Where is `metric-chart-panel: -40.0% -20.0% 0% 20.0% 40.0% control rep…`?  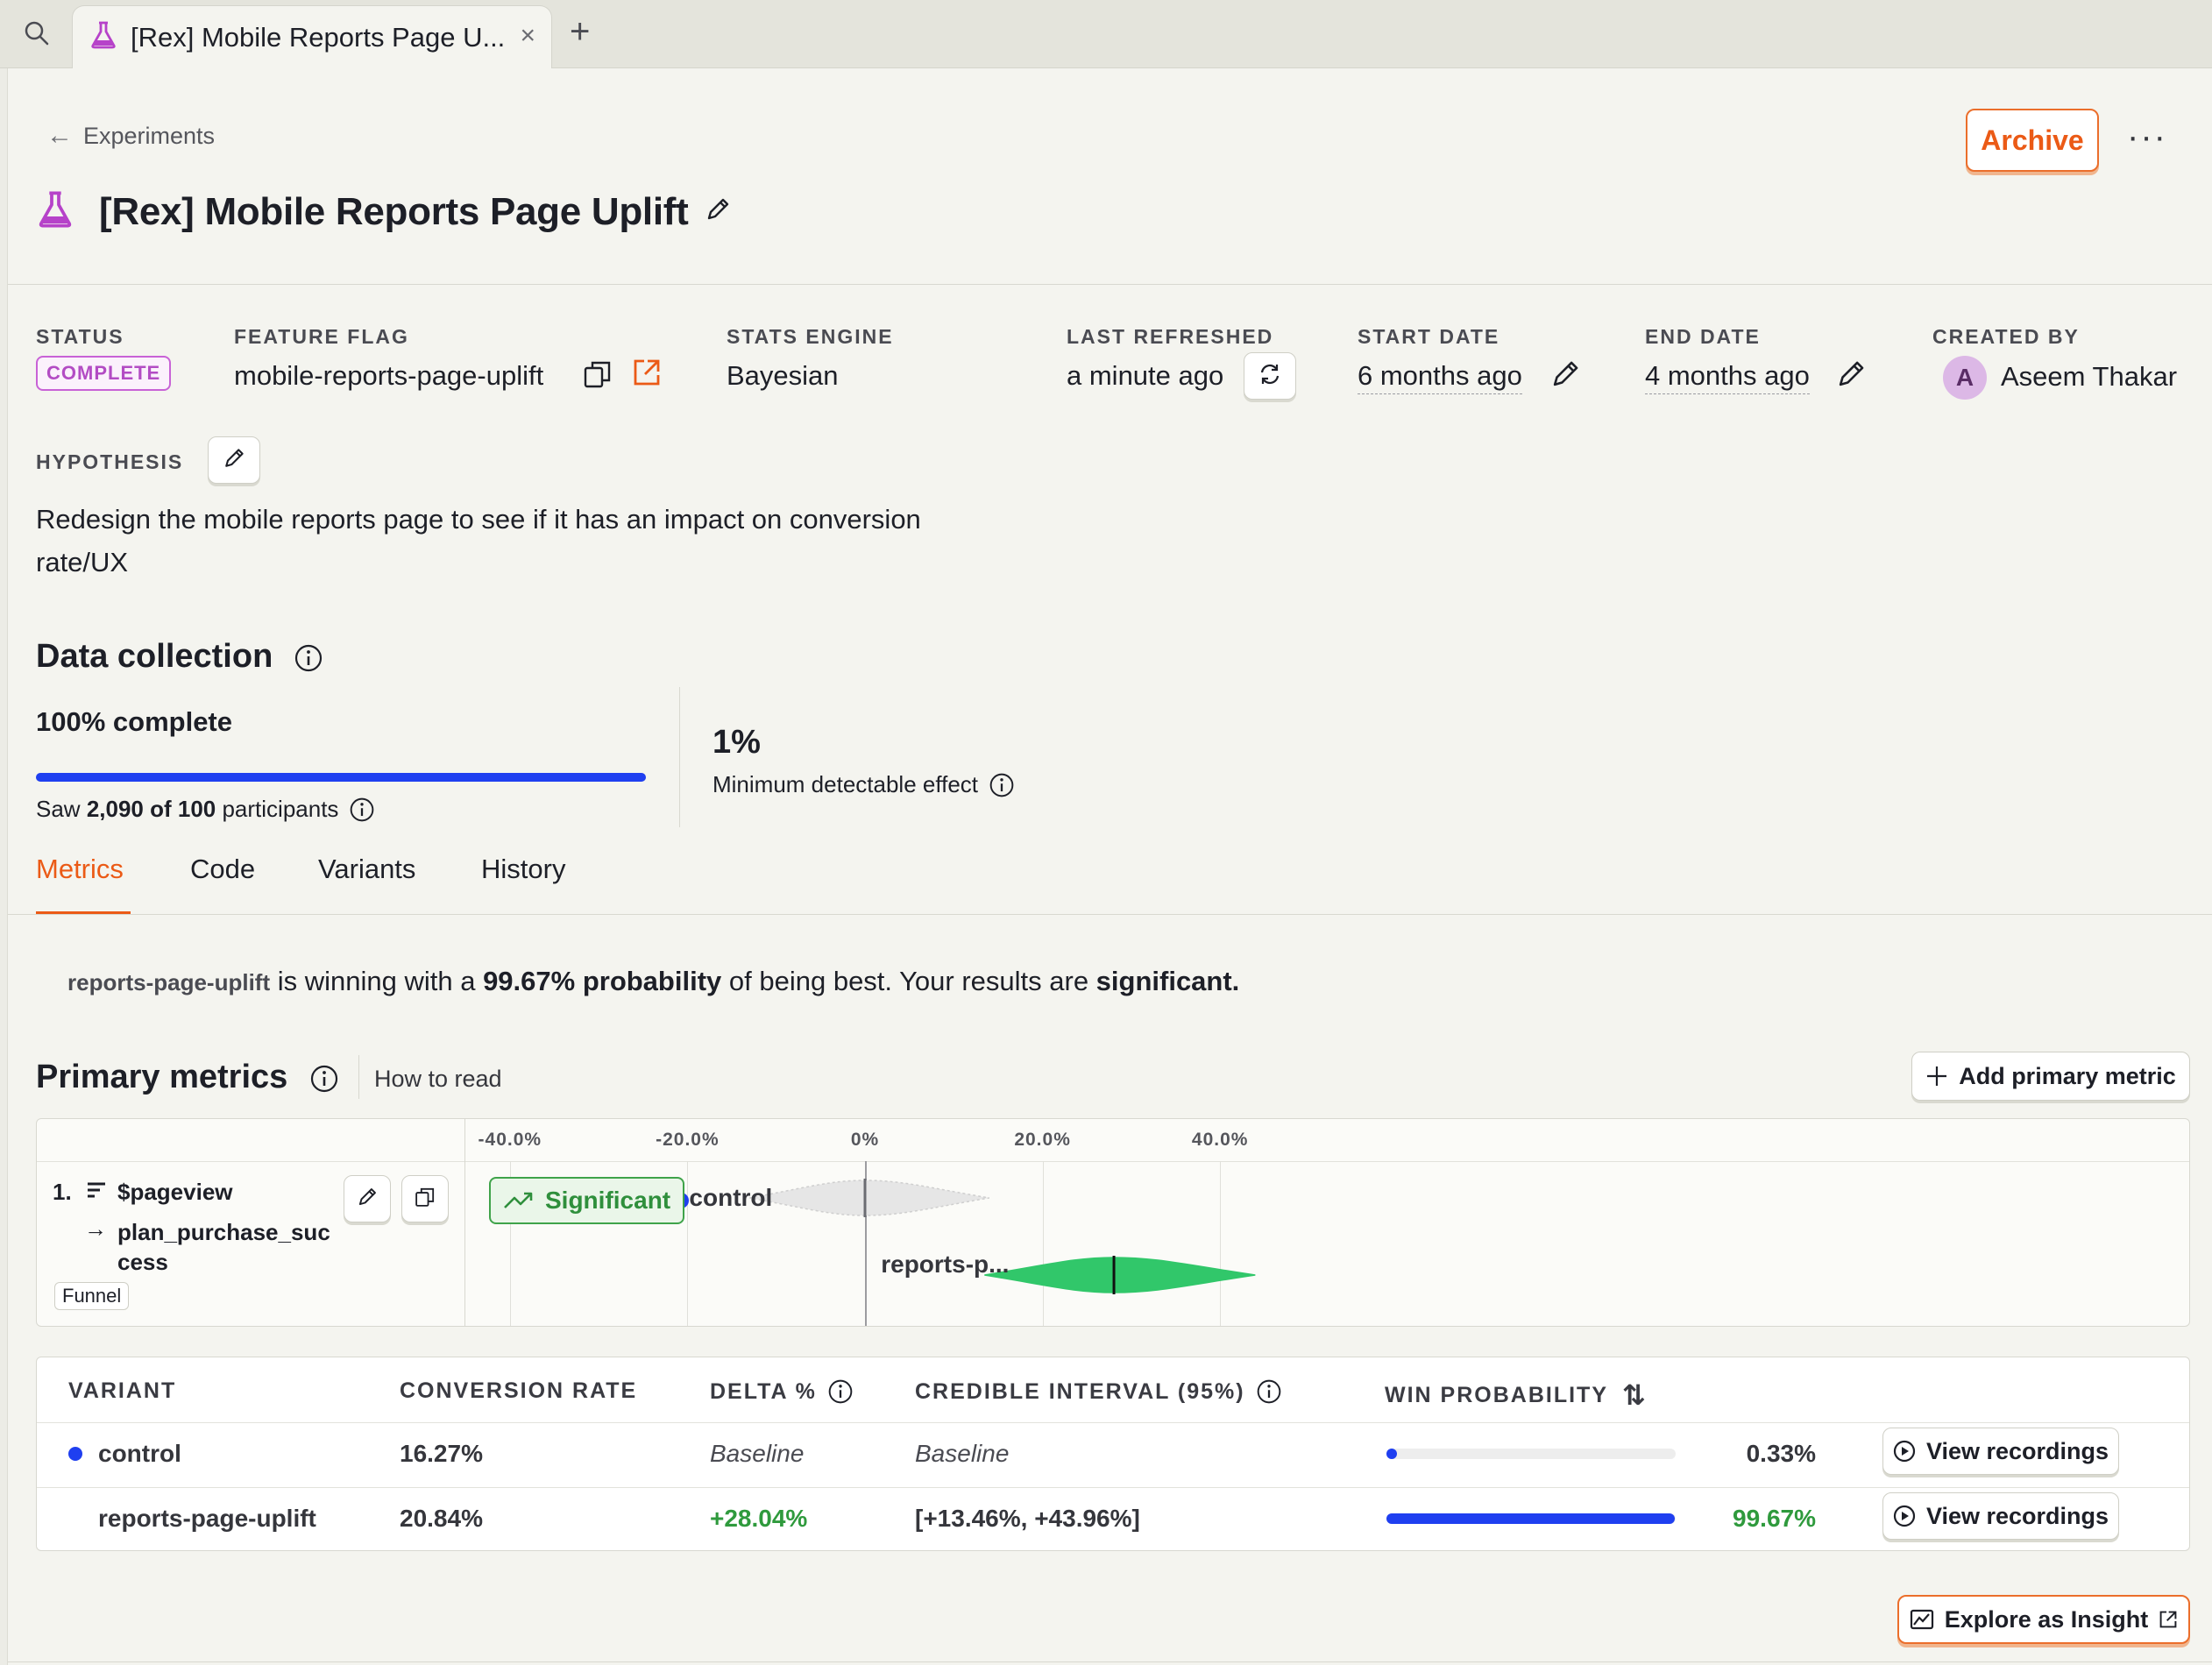 metric-chart-panel: -40.0% -20.0% 0% 20.0% 40.0% control rep… is located at coordinates (1113, 1222).